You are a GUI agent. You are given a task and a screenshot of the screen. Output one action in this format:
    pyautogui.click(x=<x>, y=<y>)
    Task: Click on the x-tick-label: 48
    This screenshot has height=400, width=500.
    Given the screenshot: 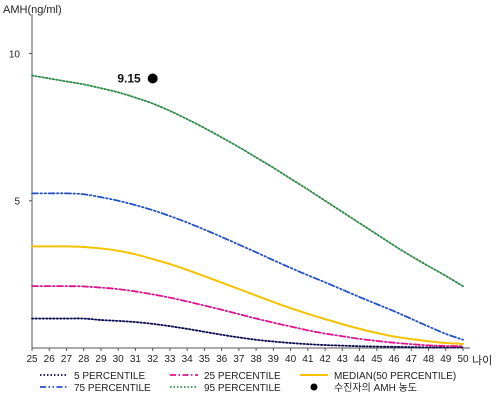 What is the action you would take?
    pyautogui.click(x=429, y=359)
    